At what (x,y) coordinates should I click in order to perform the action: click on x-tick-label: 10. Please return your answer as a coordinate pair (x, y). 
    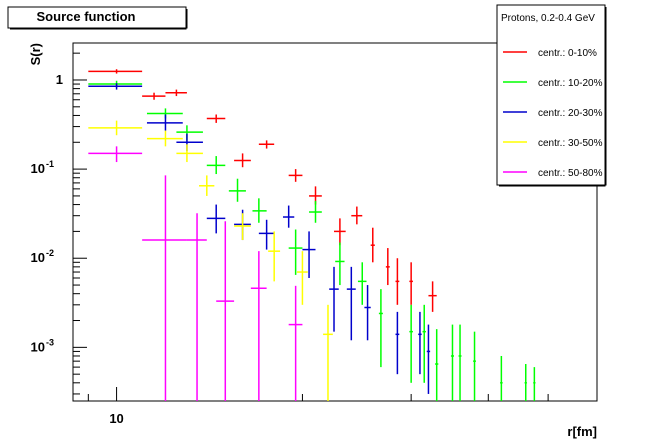
    Looking at the image, I should click on (116, 418).